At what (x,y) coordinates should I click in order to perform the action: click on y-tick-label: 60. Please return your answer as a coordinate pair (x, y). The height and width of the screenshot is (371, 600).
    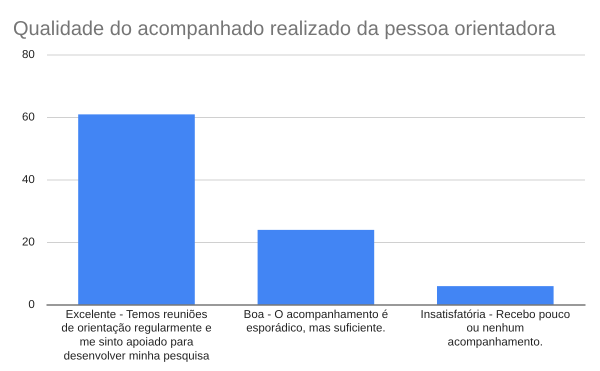
    Looking at the image, I should click on (28, 118).